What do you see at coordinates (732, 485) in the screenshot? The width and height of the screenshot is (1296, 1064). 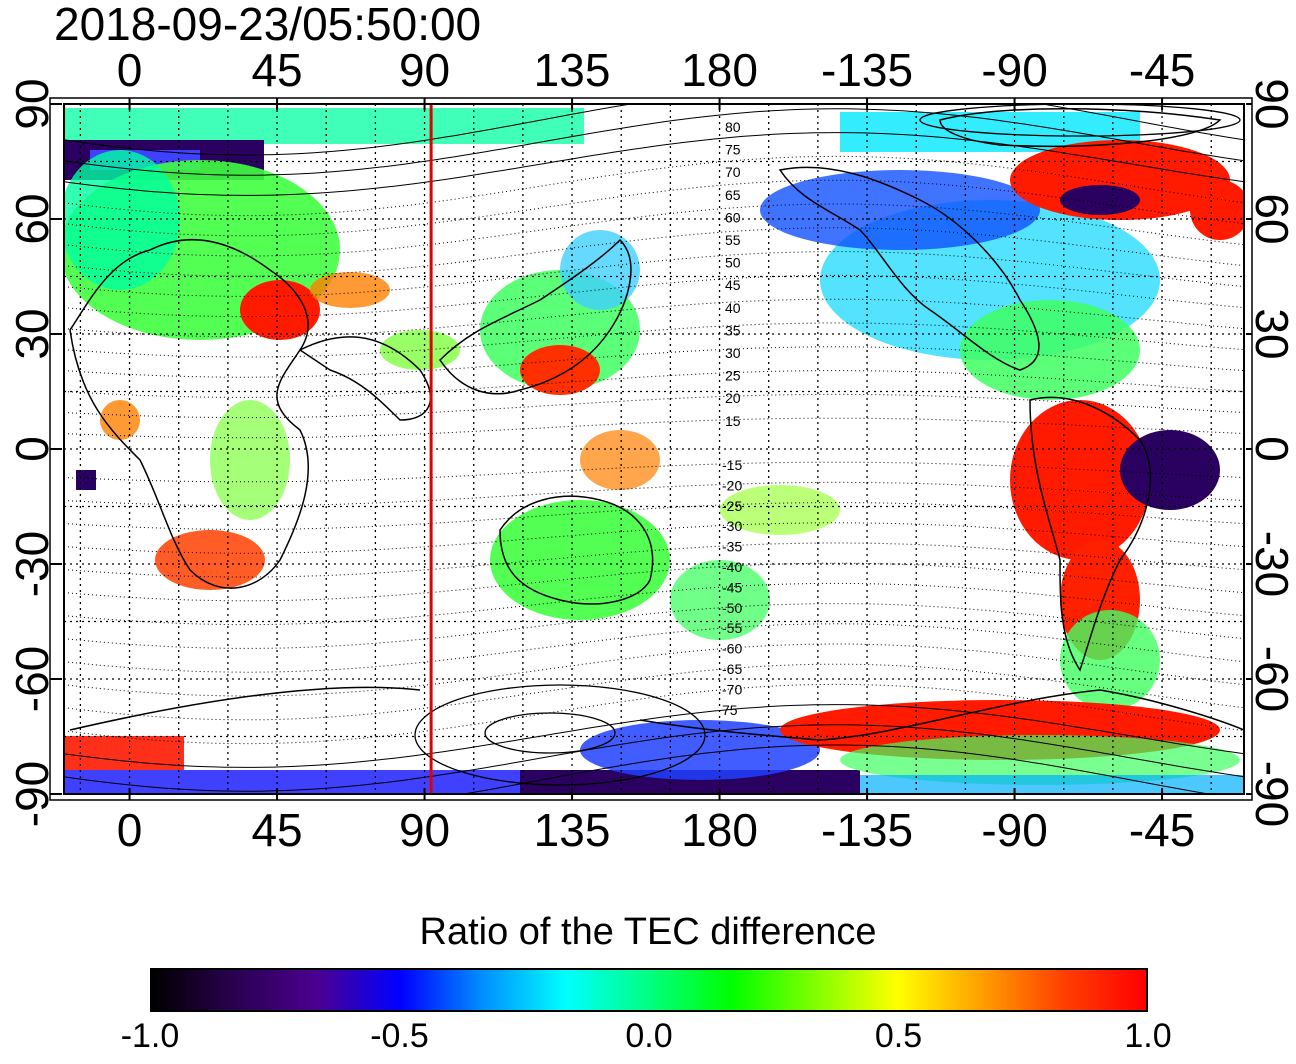 I see `magnetic-lat-label: -20` at bounding box center [732, 485].